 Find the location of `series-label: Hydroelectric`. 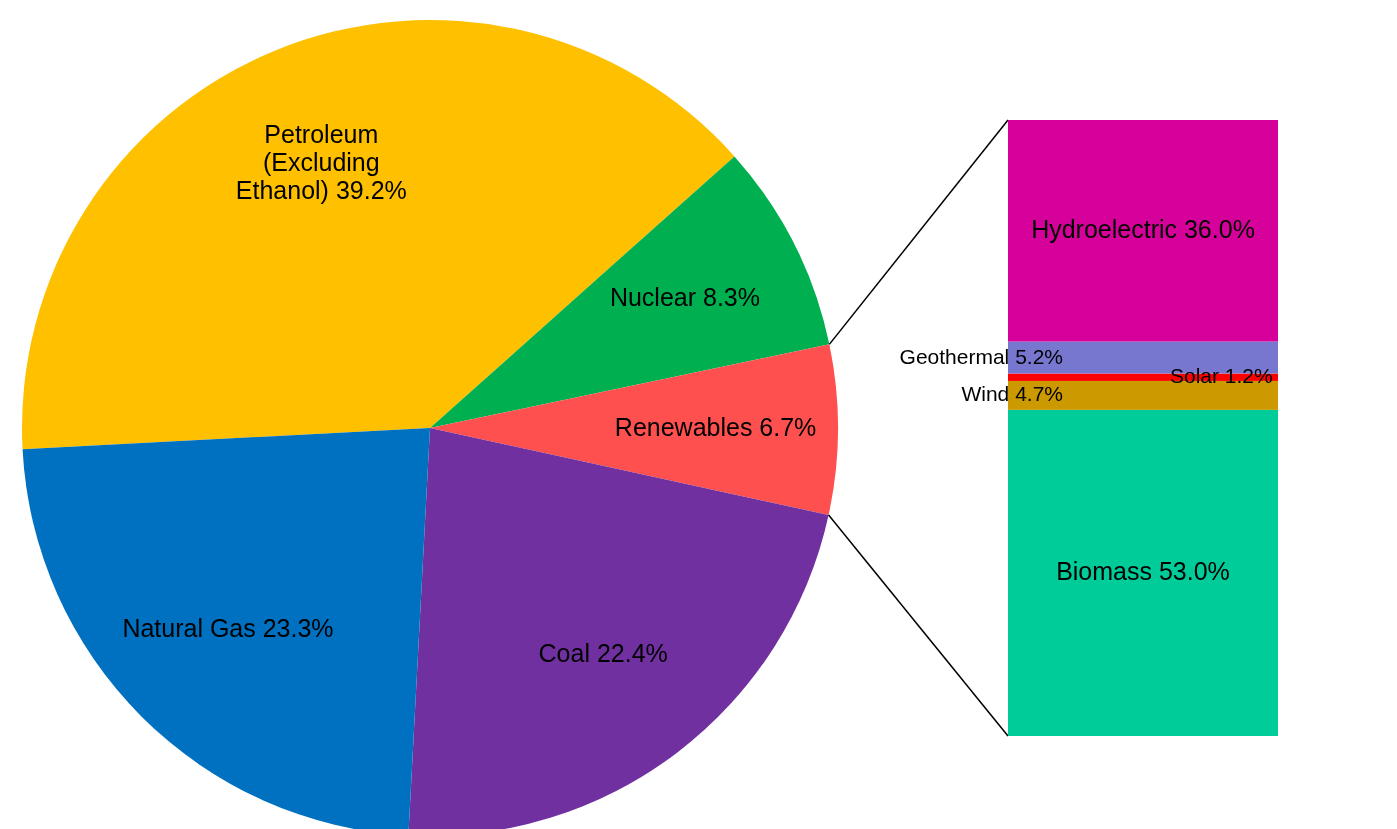

series-label: Hydroelectric is located at coordinates (1107, 228).